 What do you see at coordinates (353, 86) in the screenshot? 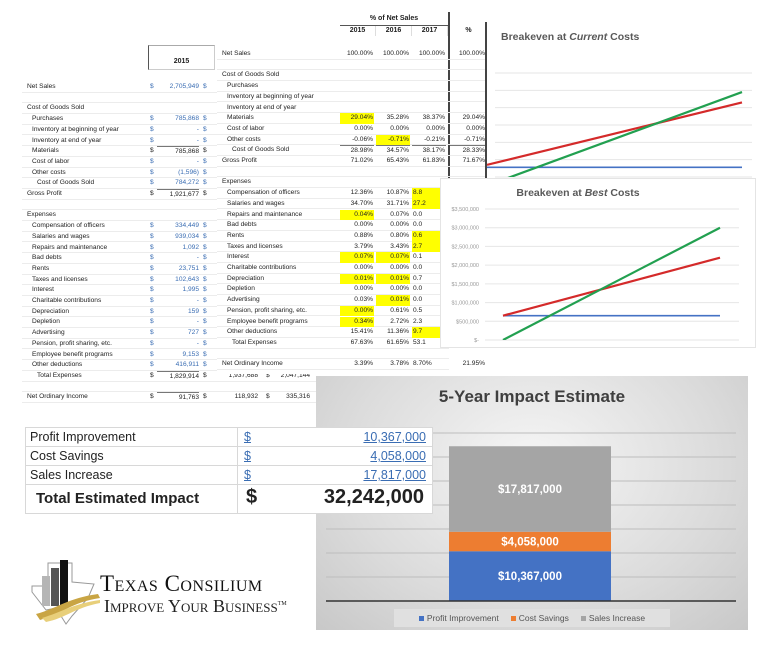
I see `table-row: Purchases` at bounding box center [353, 86].